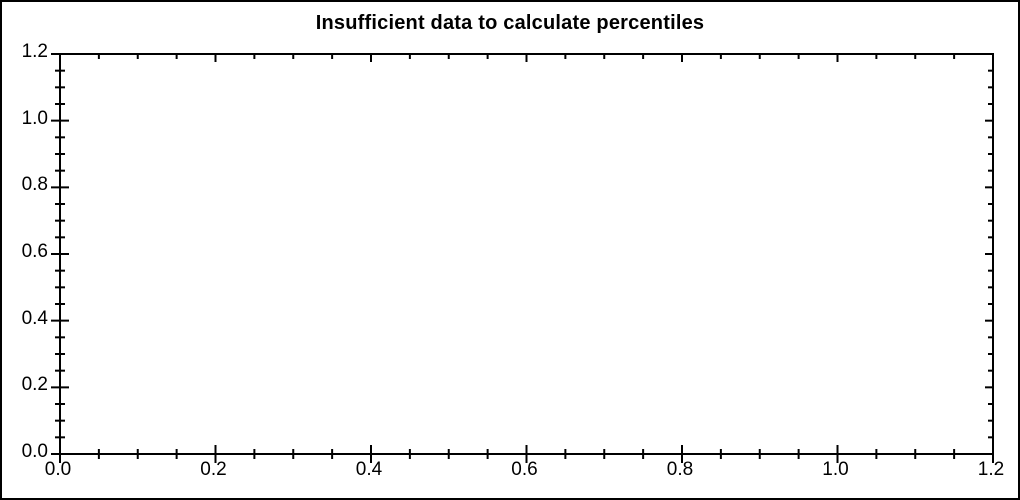 The image size is (1020, 500). Describe the element at coordinates (34, 318) in the screenshot. I see `y-axis-tick-label: 0.4` at that location.